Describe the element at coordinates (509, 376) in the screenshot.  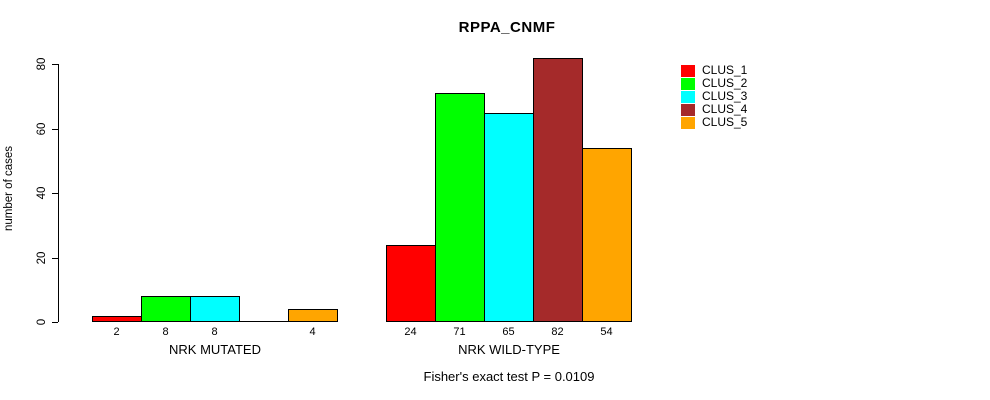
I see `fisher-test-annotation: Fisher's exact test P = 0.0109` at that location.